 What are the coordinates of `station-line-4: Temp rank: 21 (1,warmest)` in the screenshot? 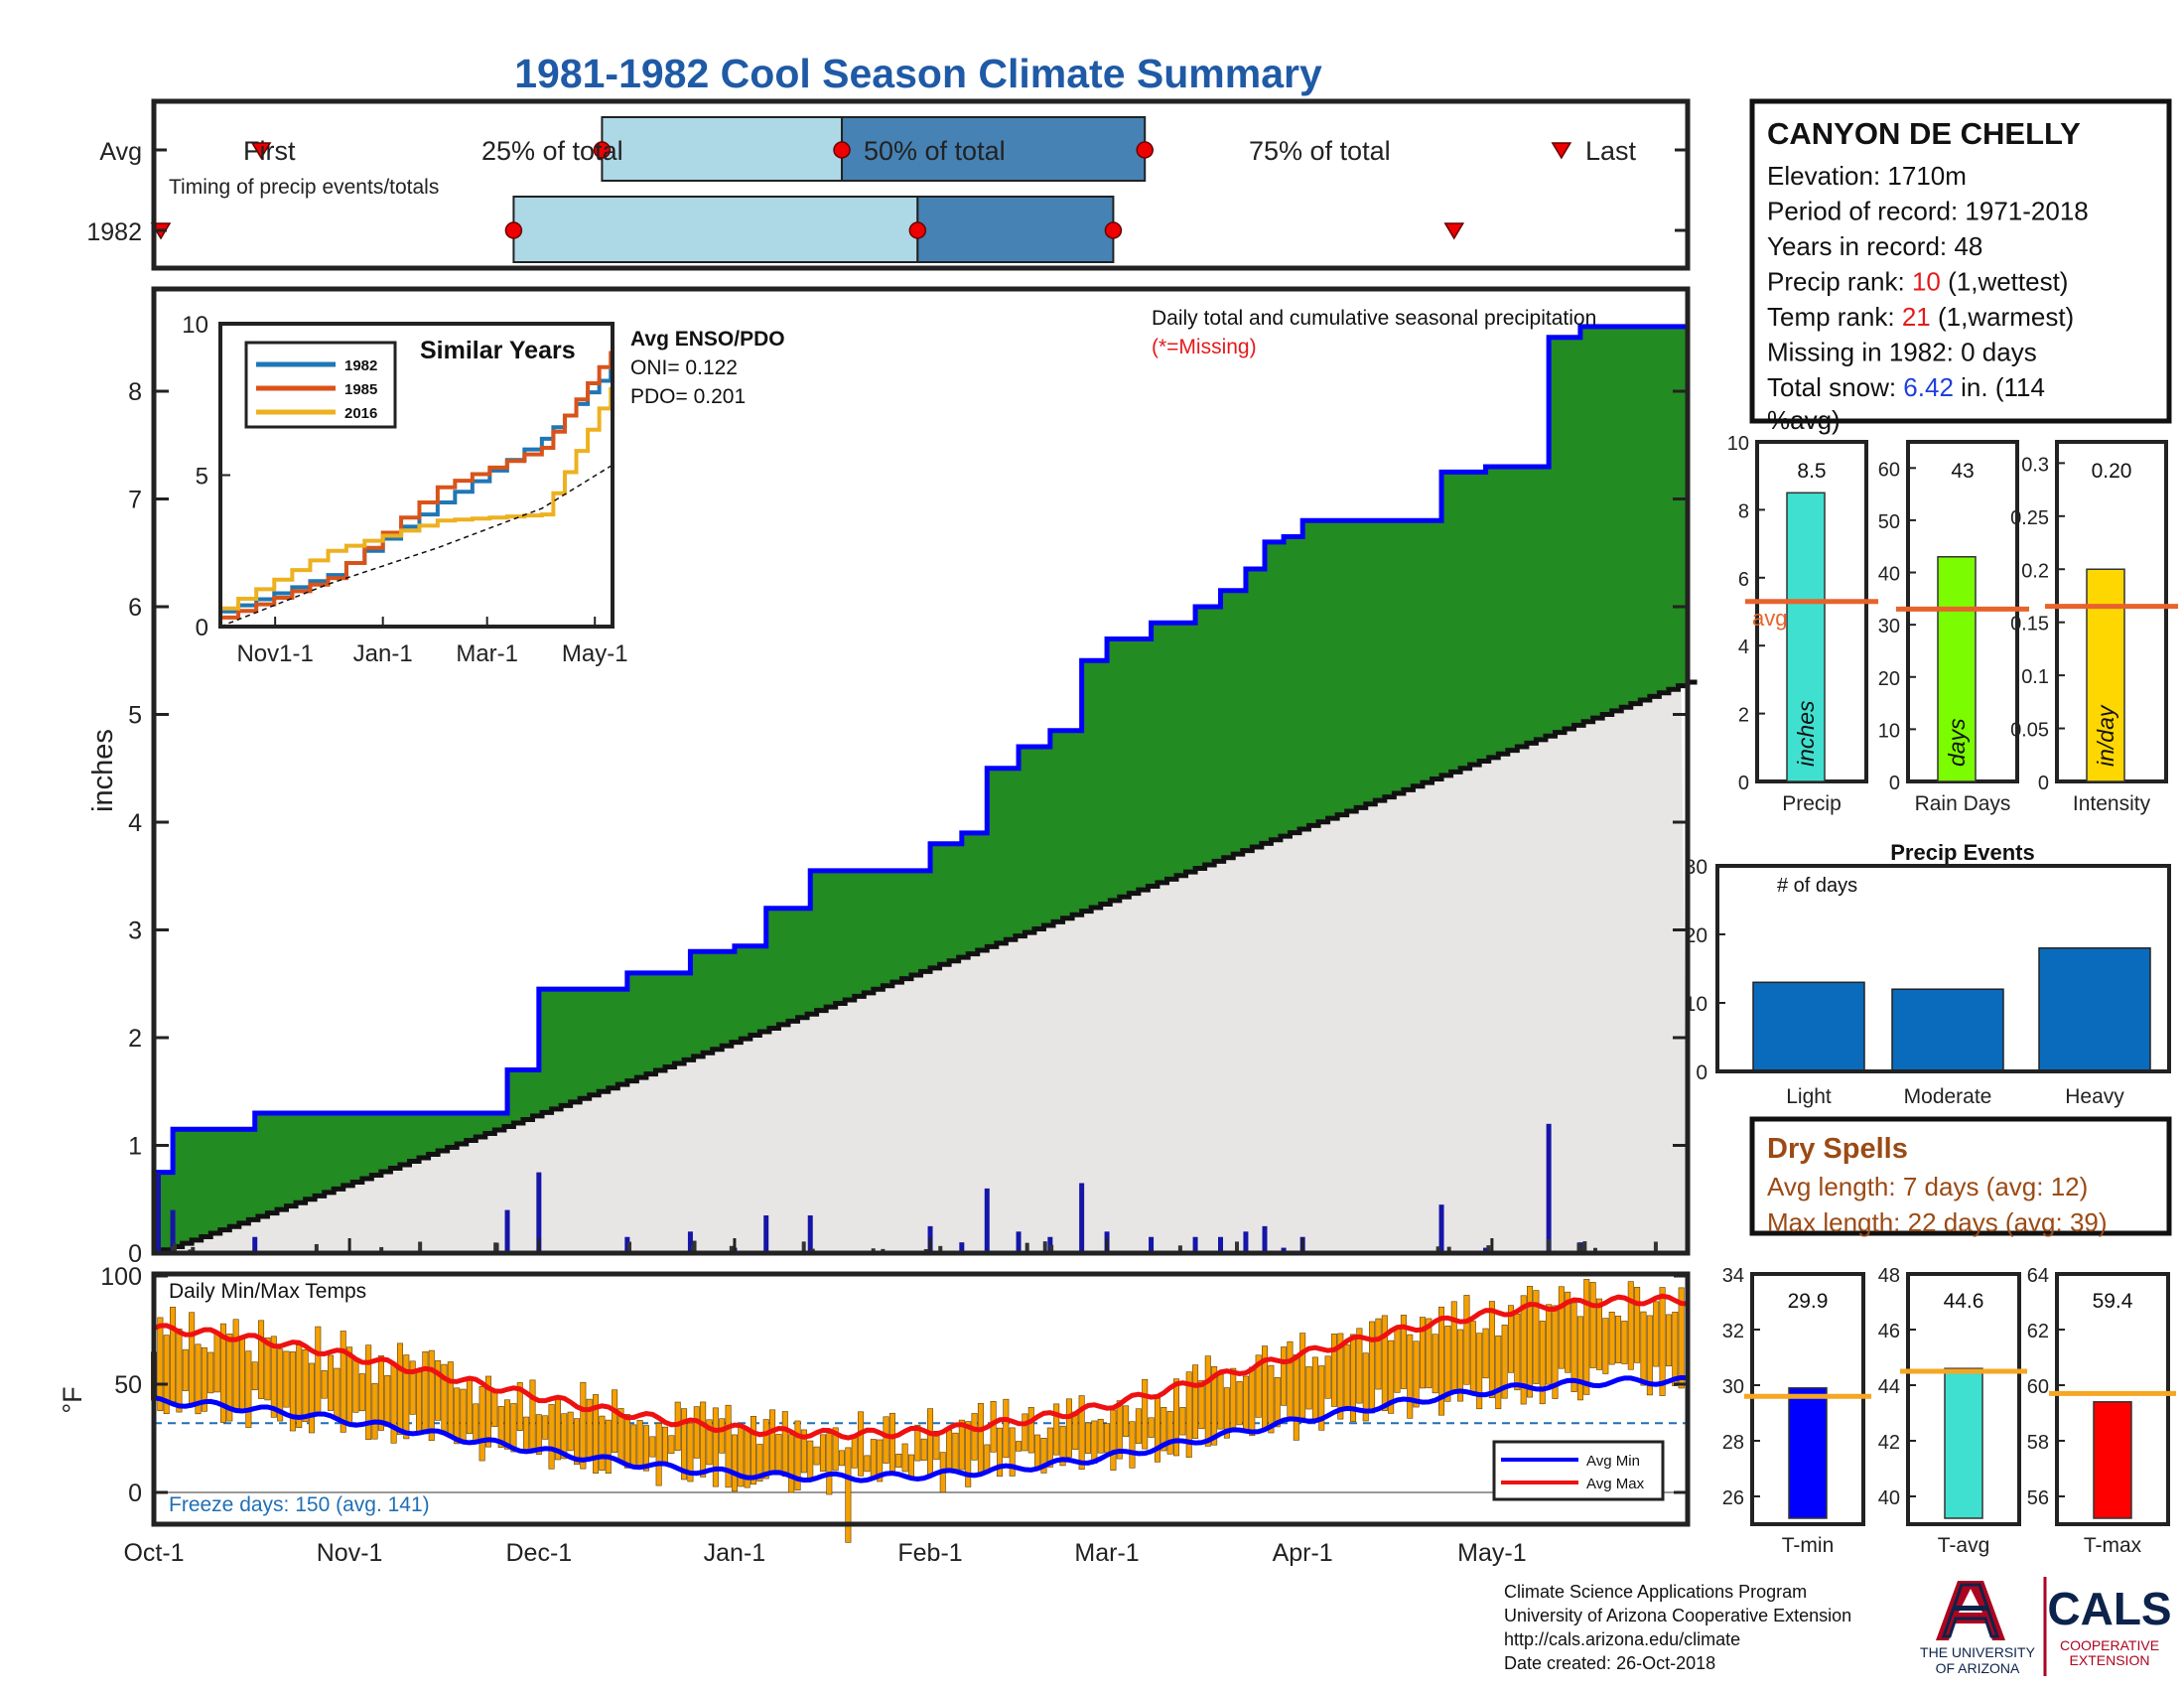 It's located at (1920, 317).